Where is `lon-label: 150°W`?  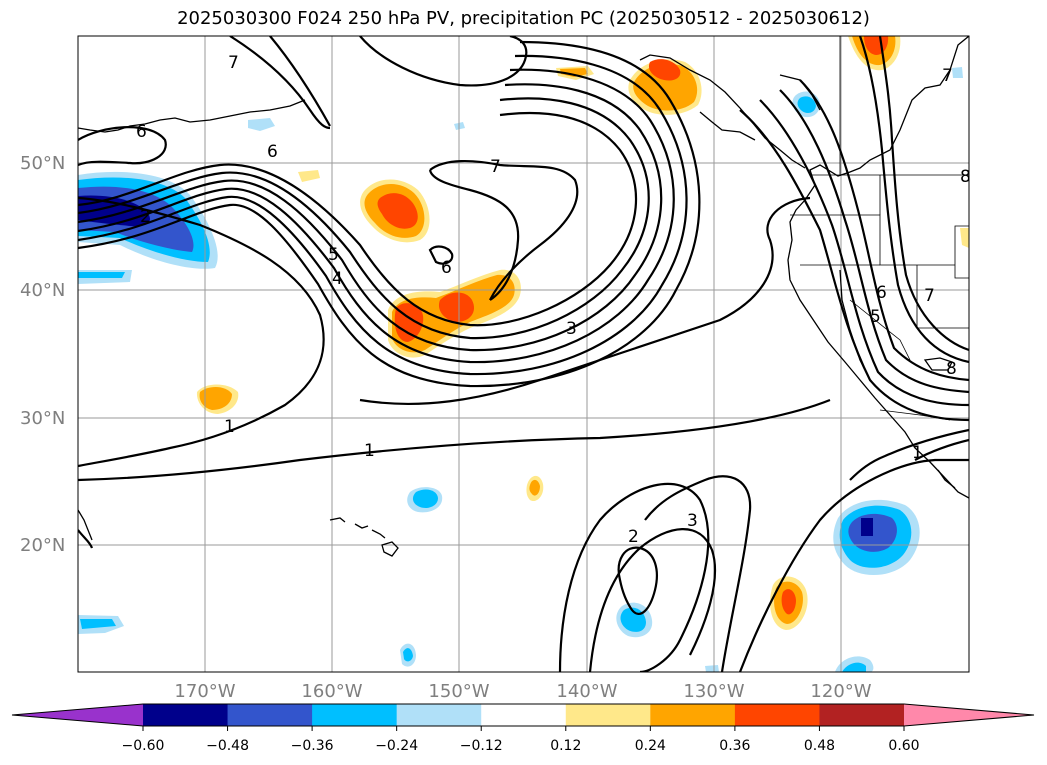 lon-label: 150°W is located at coordinates (458, 691).